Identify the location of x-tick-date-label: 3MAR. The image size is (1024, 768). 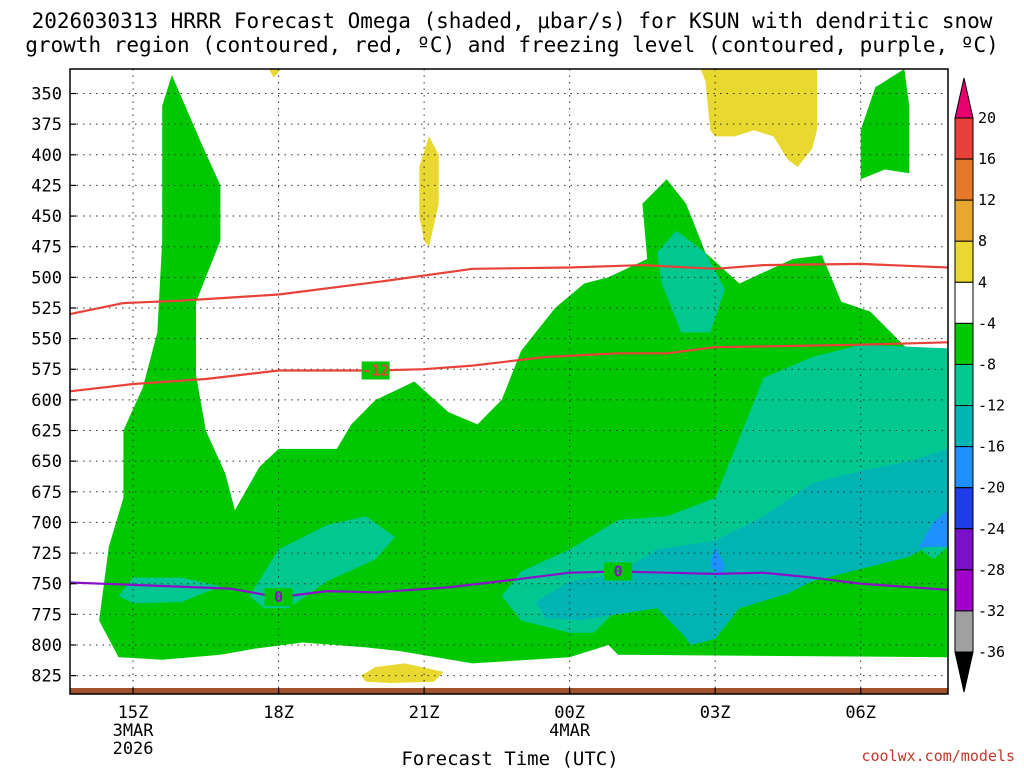
(134, 731).